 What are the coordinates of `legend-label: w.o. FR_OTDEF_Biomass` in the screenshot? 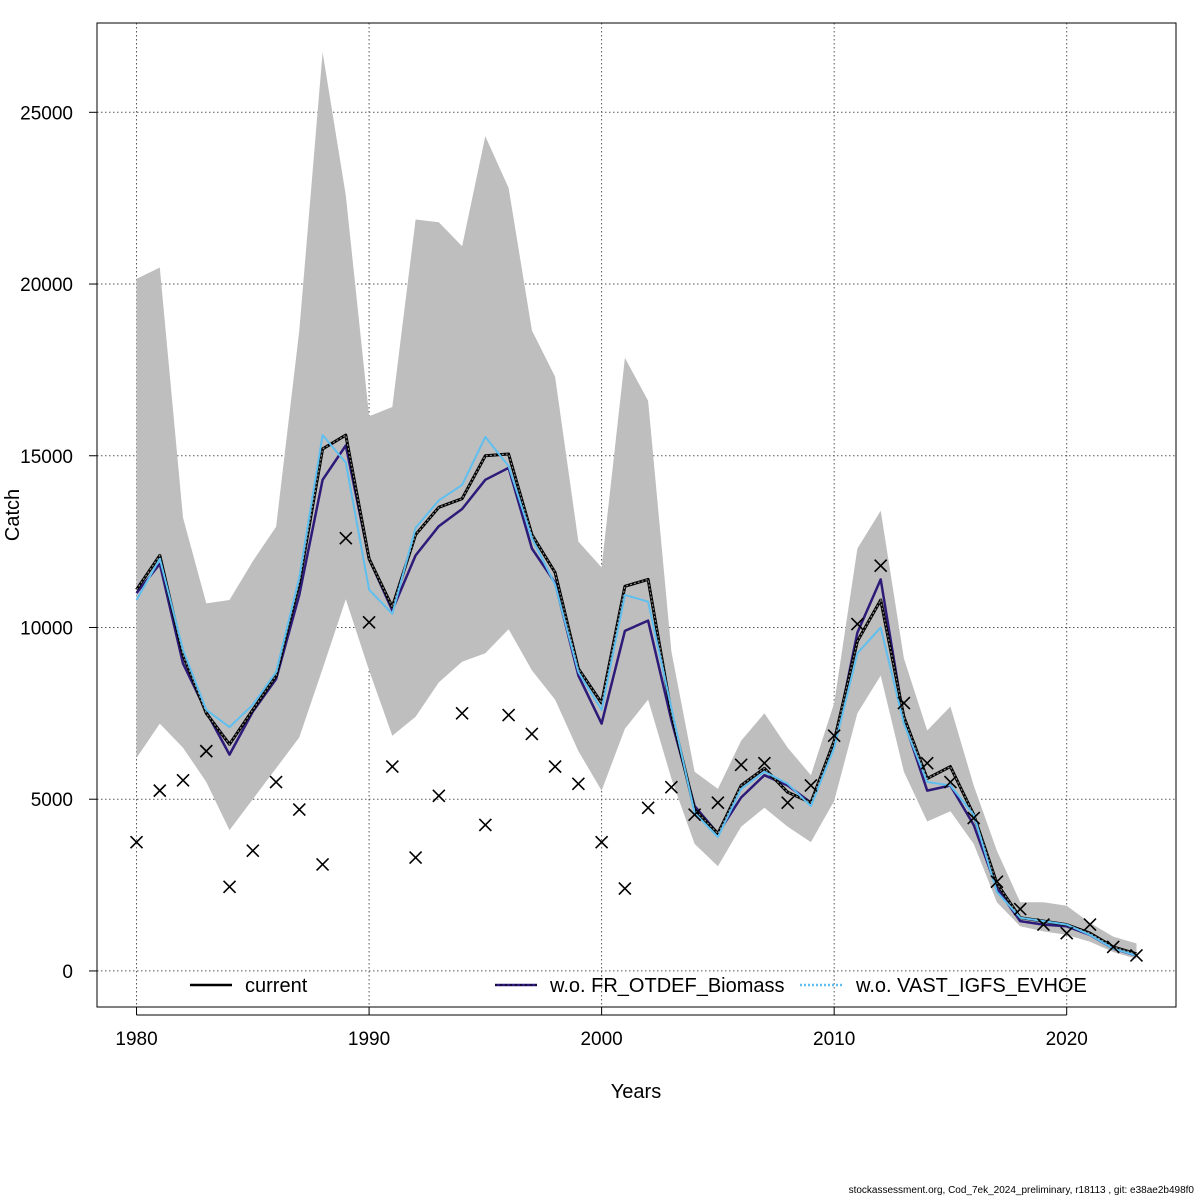 It's located at (667, 986).